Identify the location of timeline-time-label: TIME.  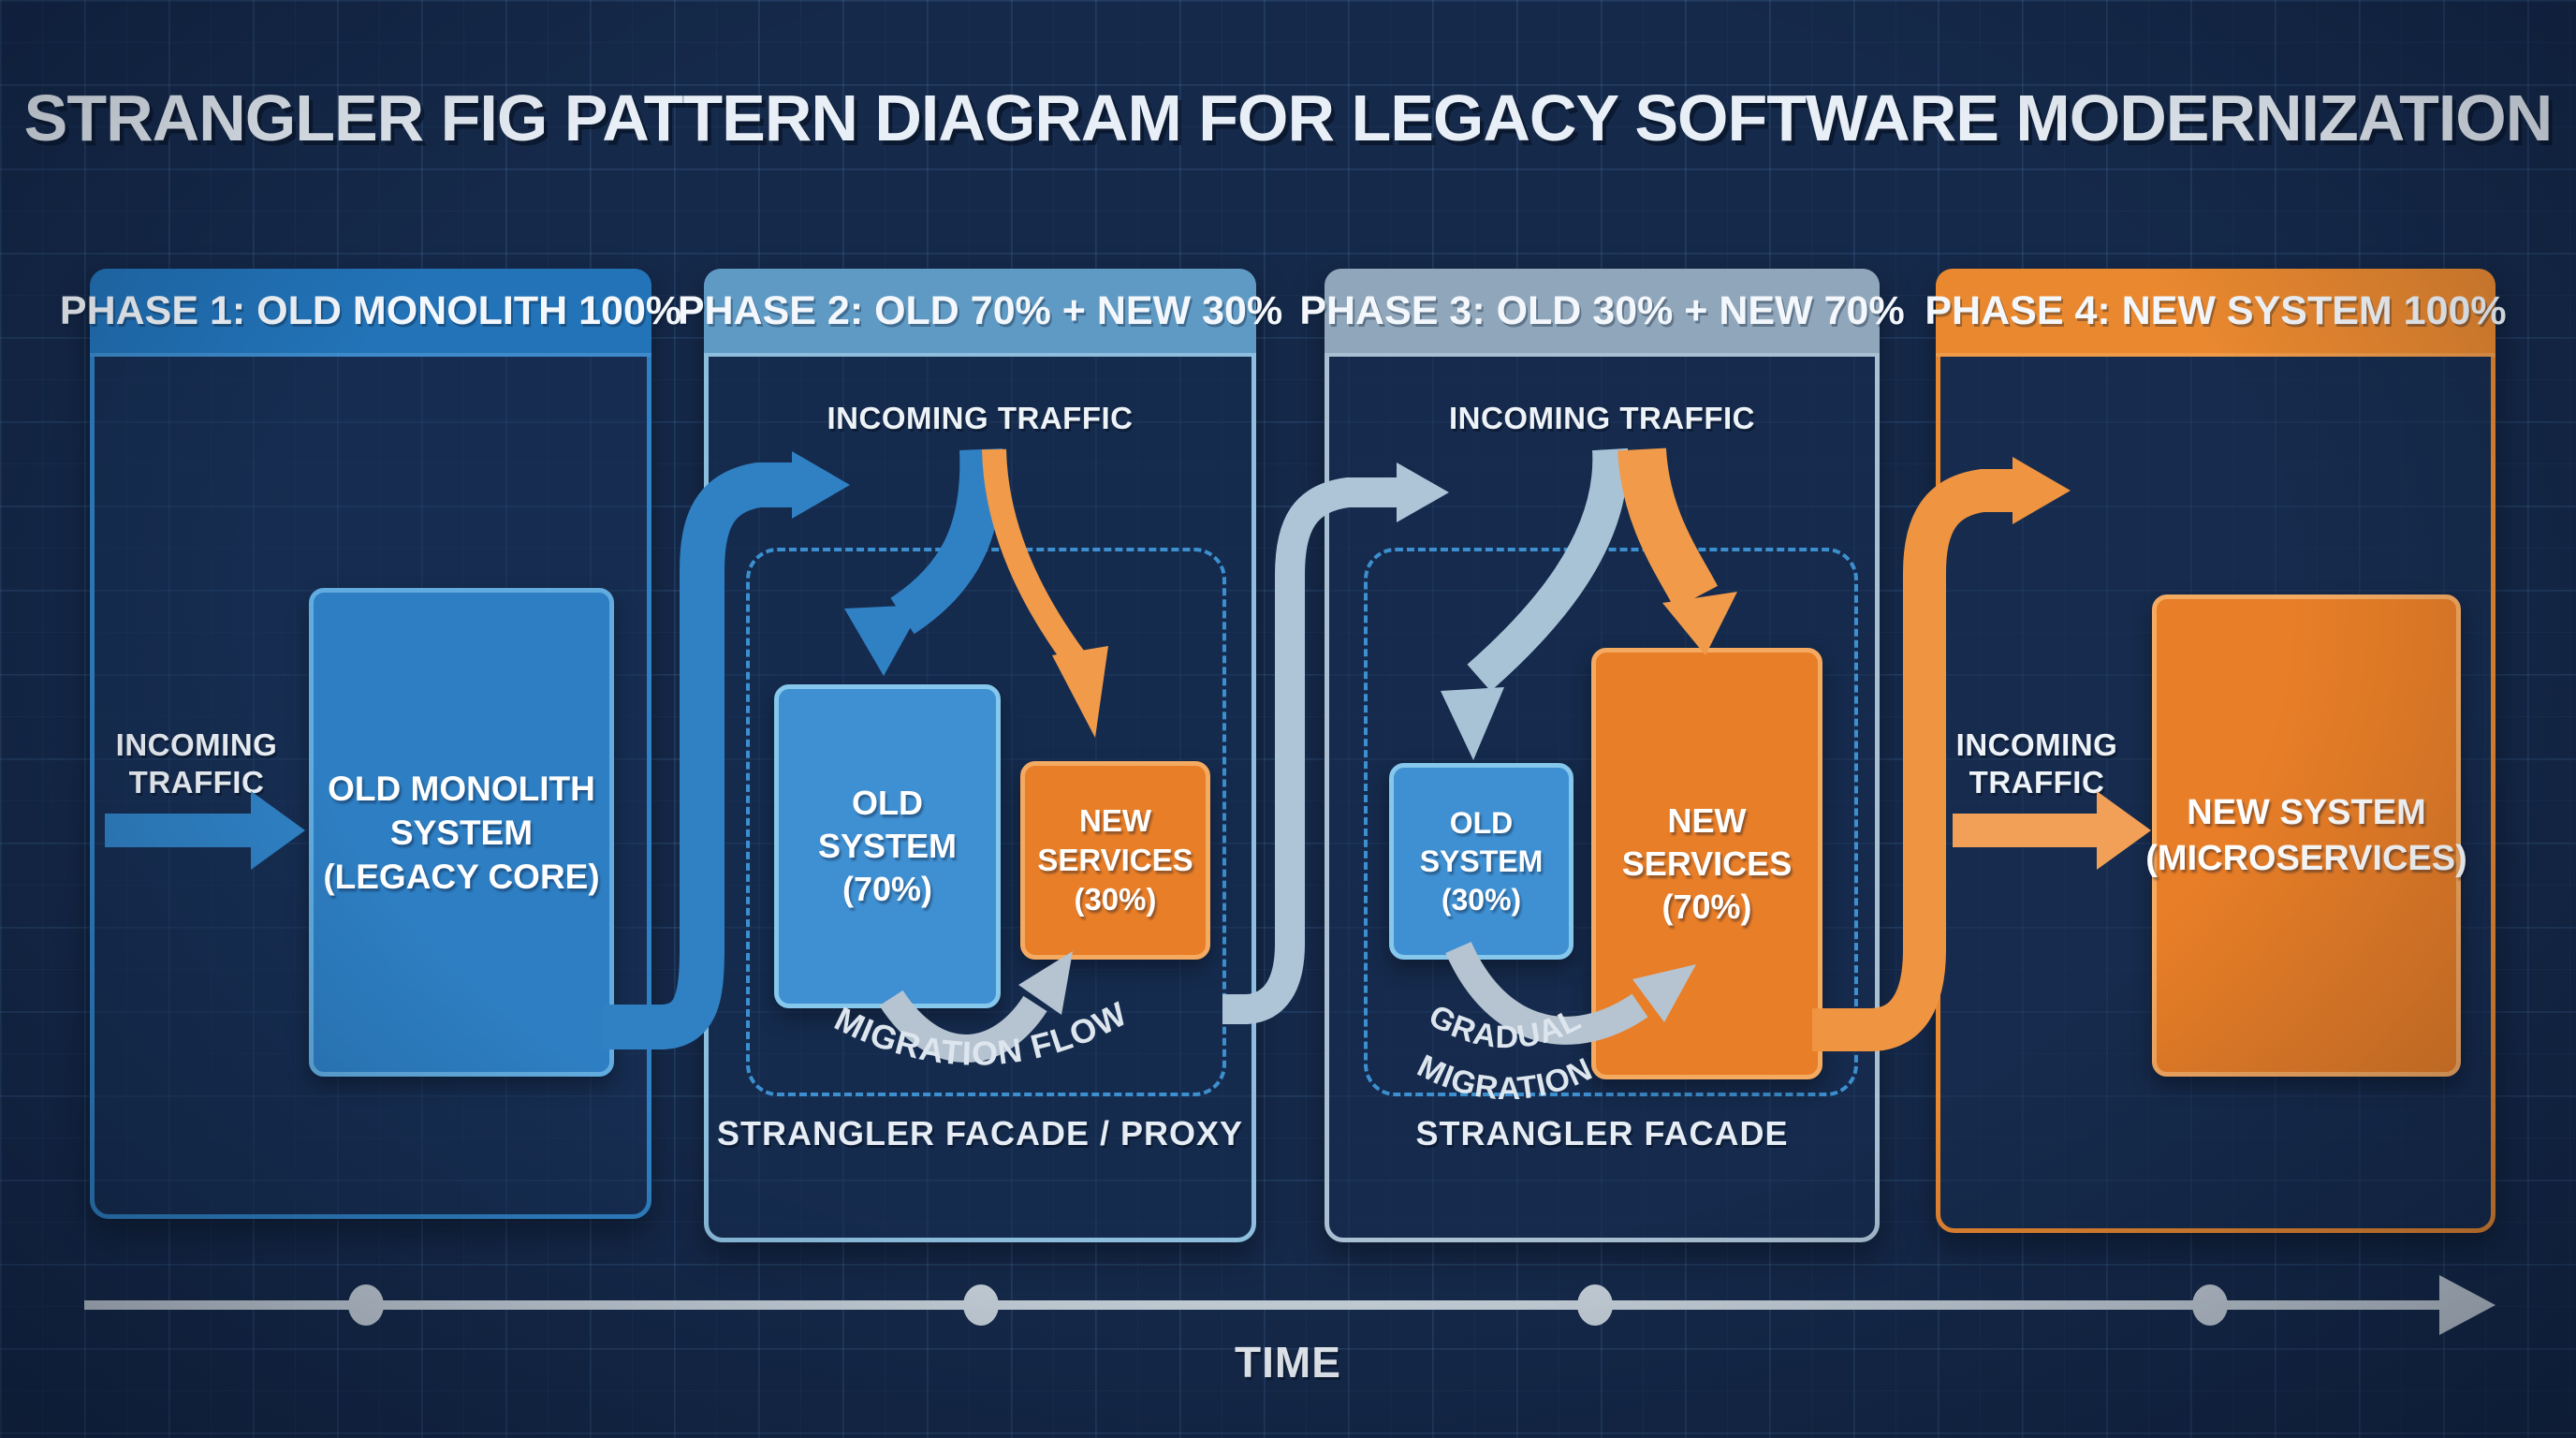
(1288, 1362).